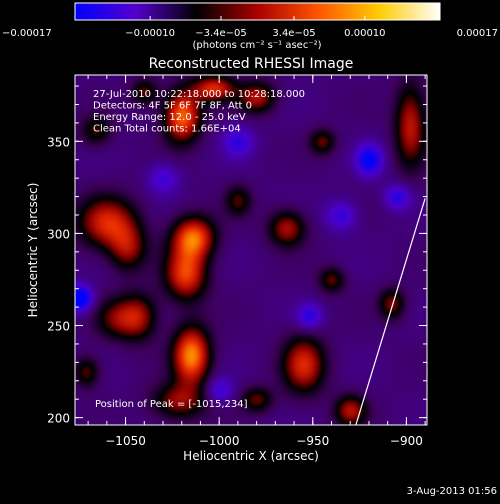 The height and width of the screenshot is (504, 500). What do you see at coordinates (219, 441) in the screenshot?
I see `x-tick-label: −1000` at bounding box center [219, 441].